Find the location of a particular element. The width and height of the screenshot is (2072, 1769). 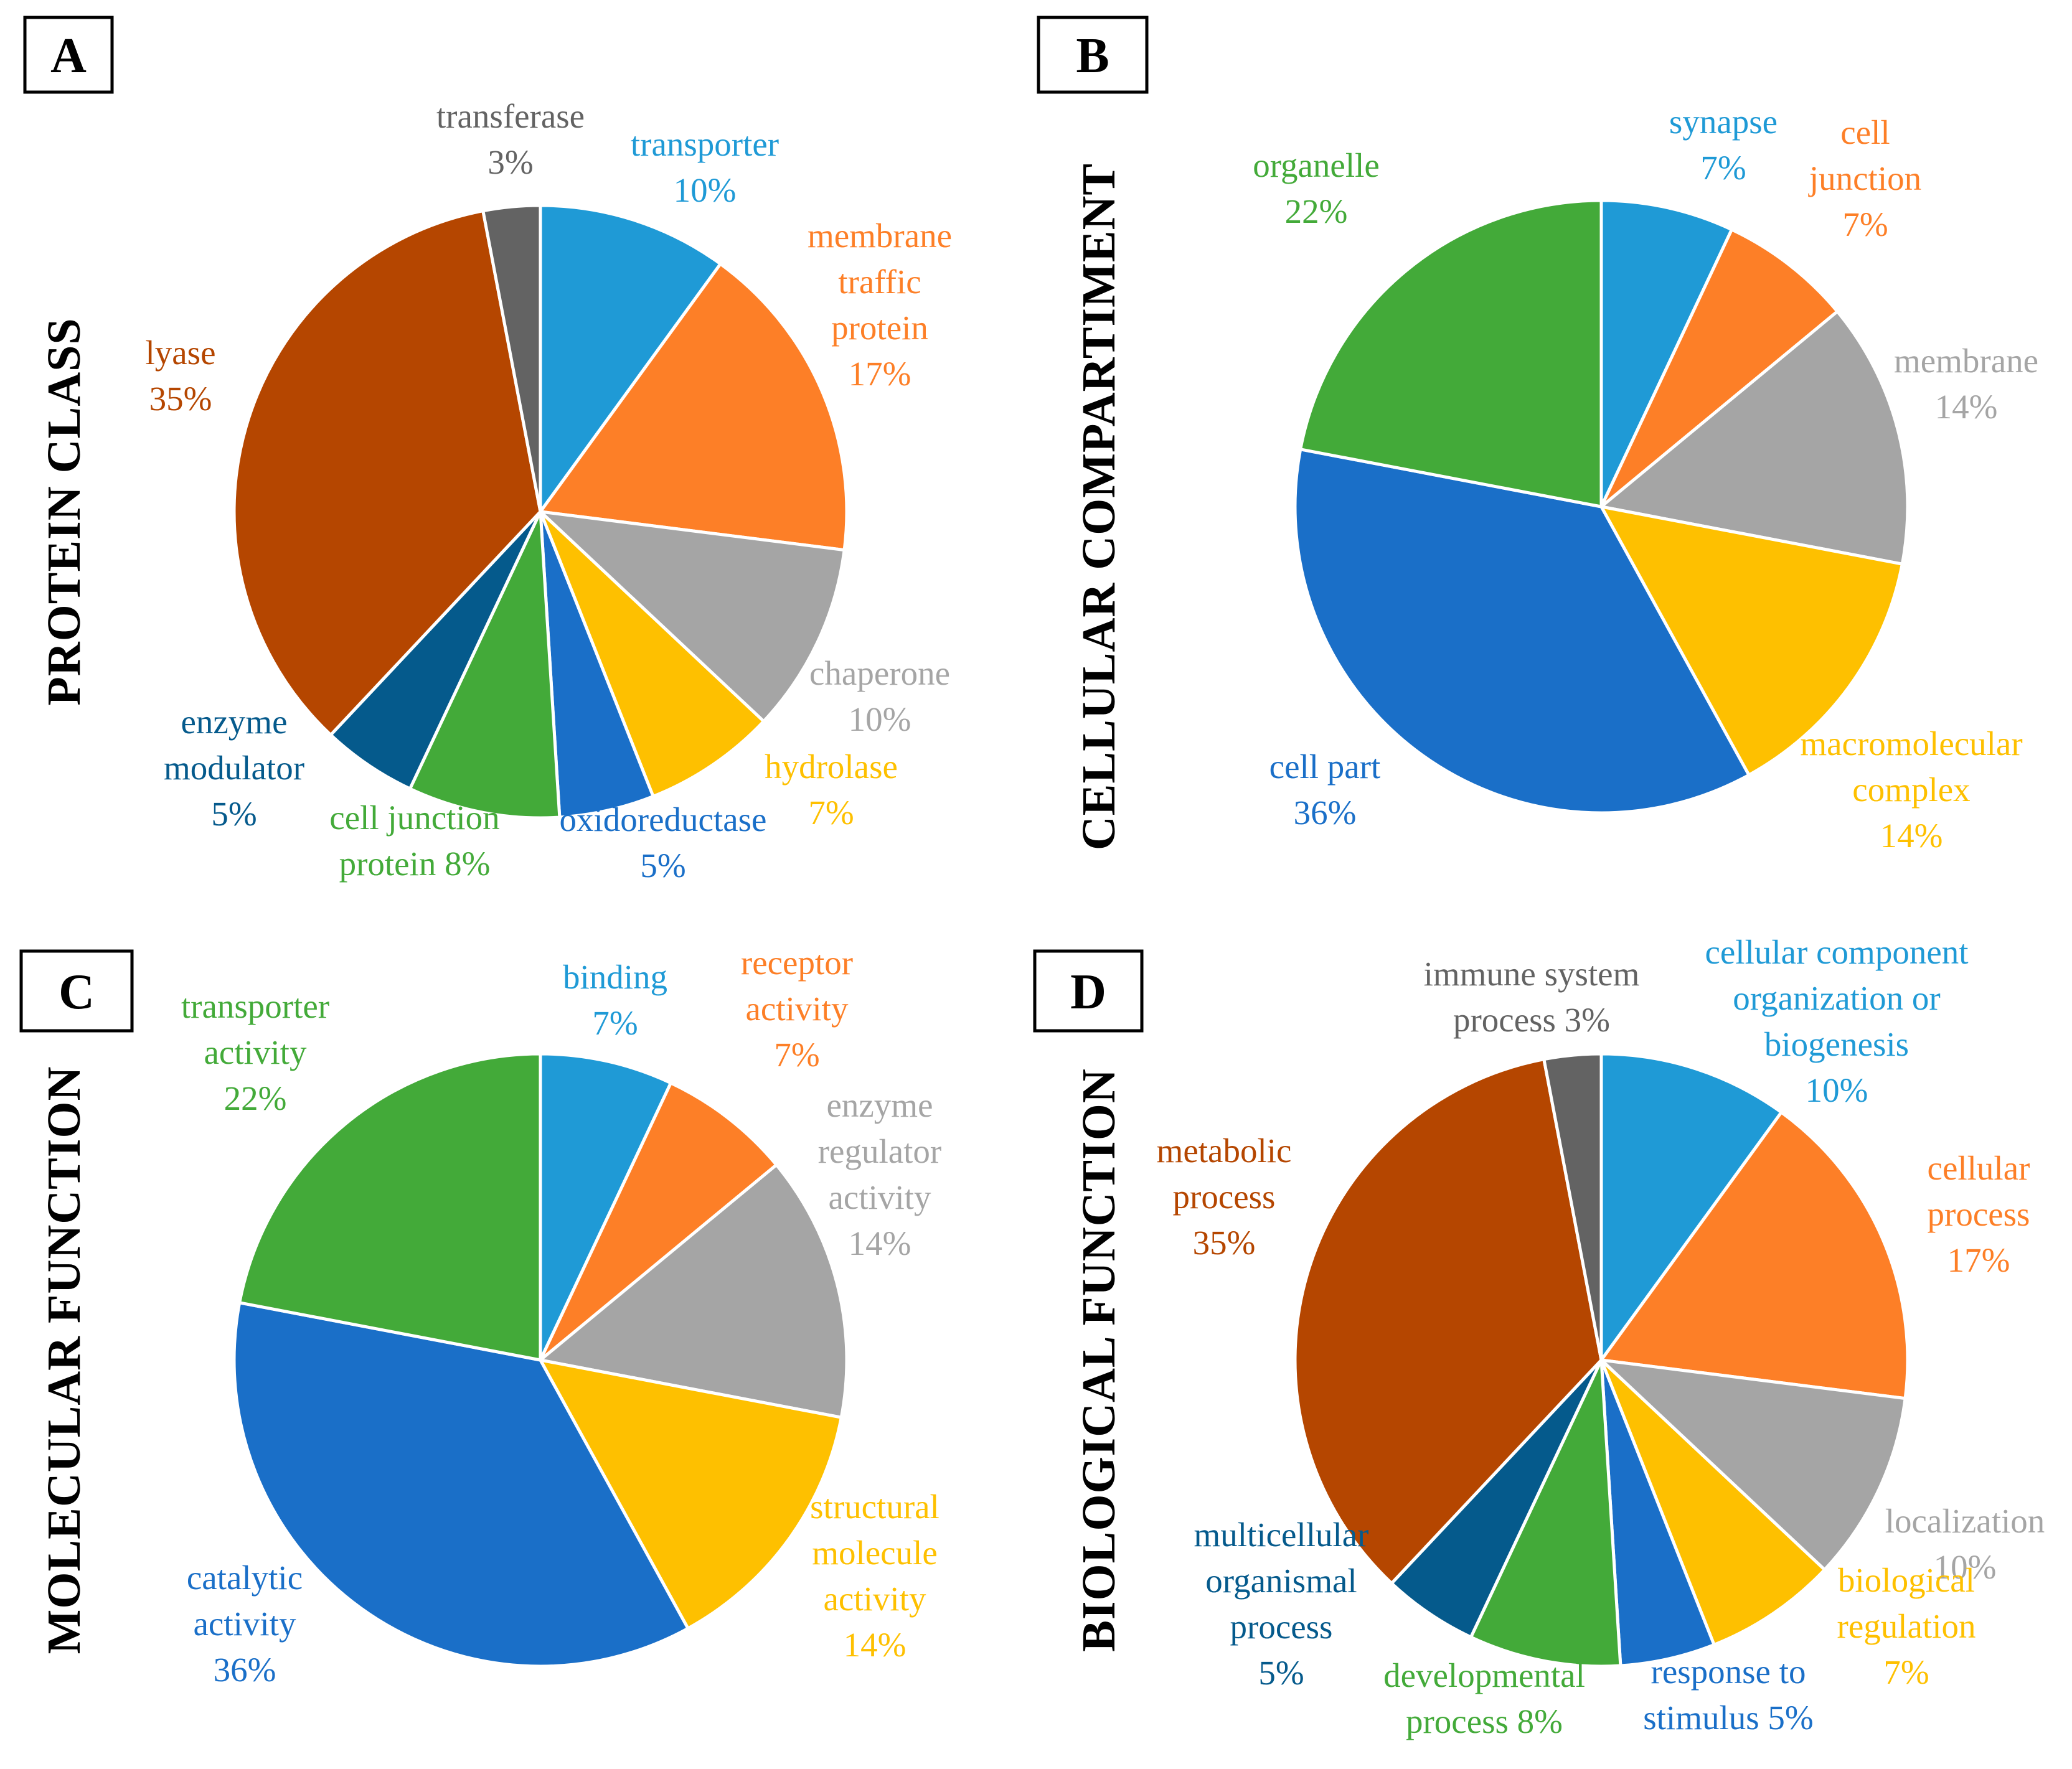

pie-slice-macromolecular-complex is located at coordinates (1751, 640).